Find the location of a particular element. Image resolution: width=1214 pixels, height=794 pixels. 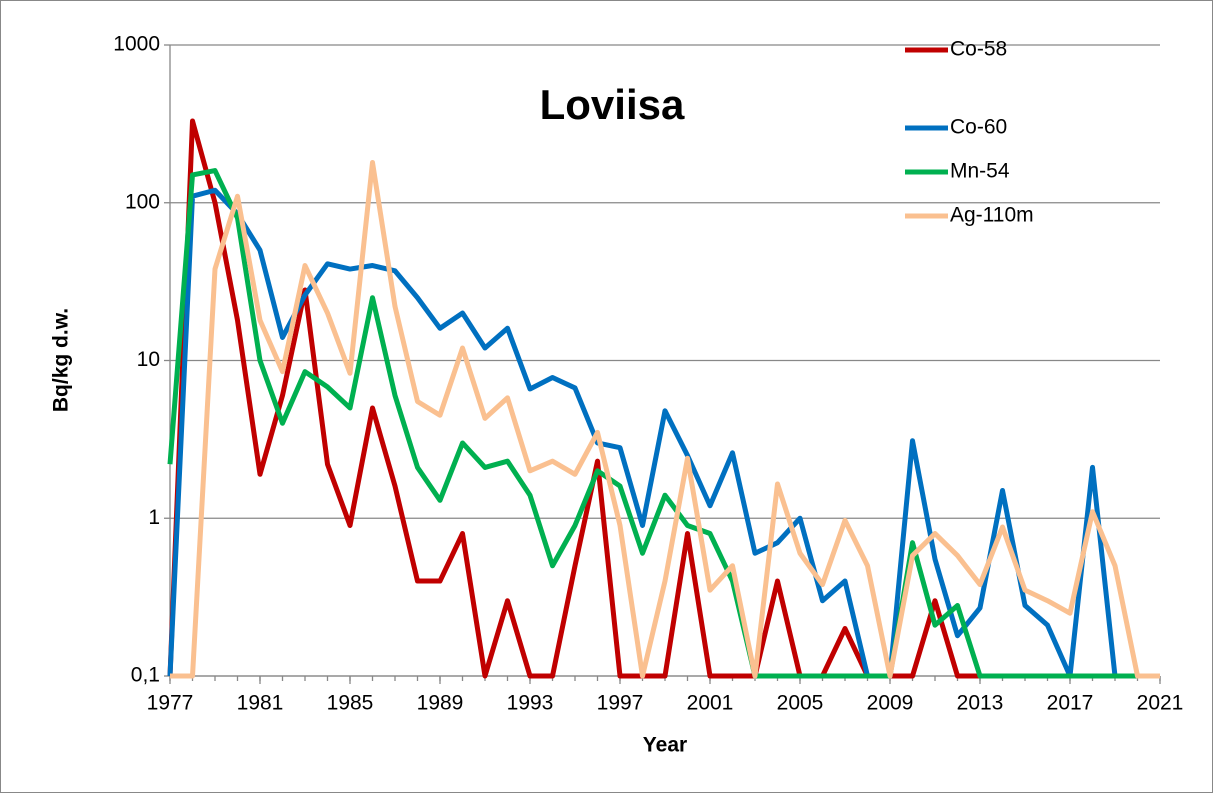

x-tick-label: 1989 is located at coordinates (440, 703).